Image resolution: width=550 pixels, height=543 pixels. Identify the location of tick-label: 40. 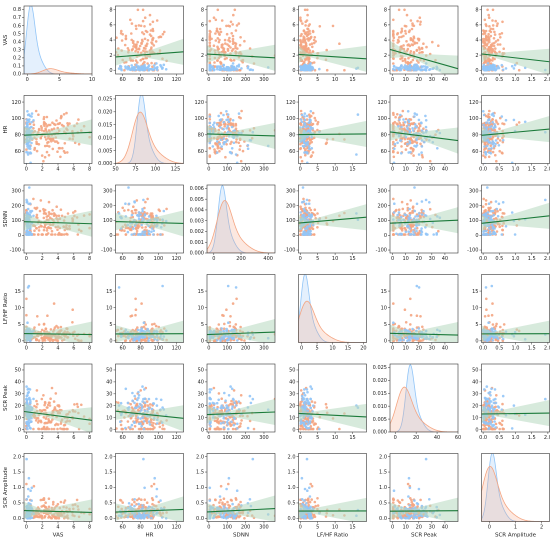
(445, 349).